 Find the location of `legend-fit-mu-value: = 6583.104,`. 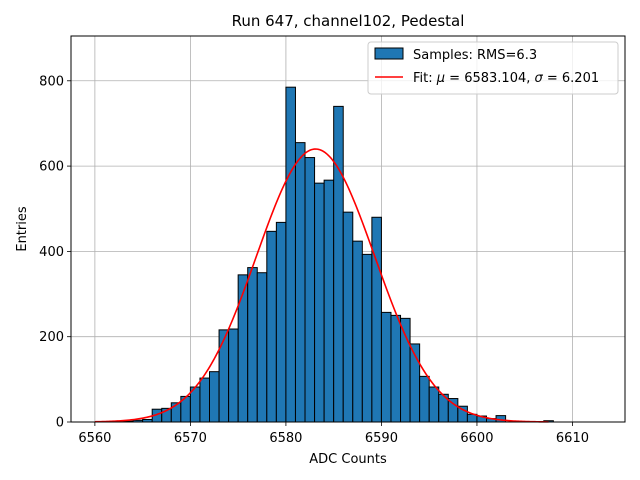

legend-fit-mu-value: = 6583.104, is located at coordinates (489, 78).